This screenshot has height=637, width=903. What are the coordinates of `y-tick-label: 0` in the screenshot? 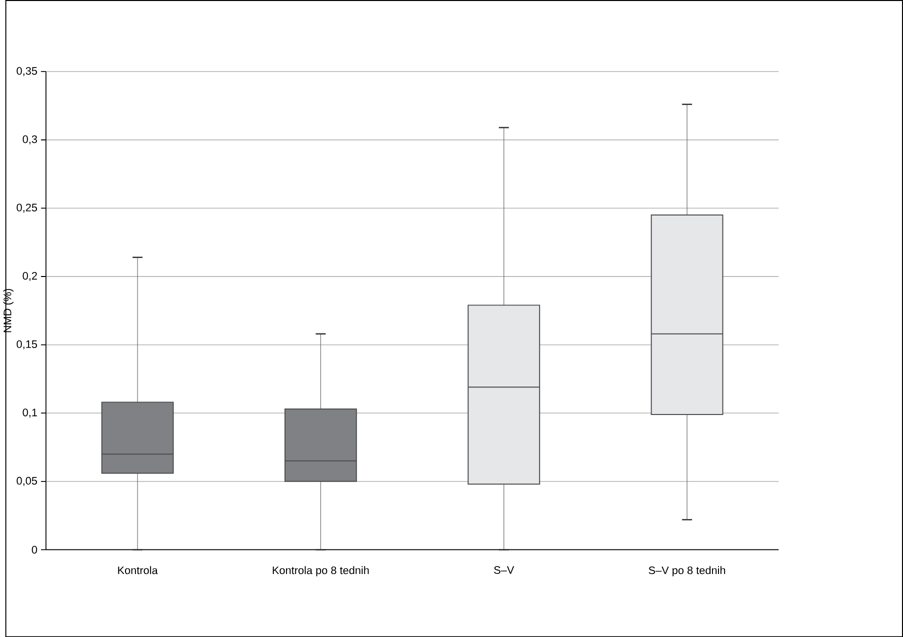 It's located at (35, 550).